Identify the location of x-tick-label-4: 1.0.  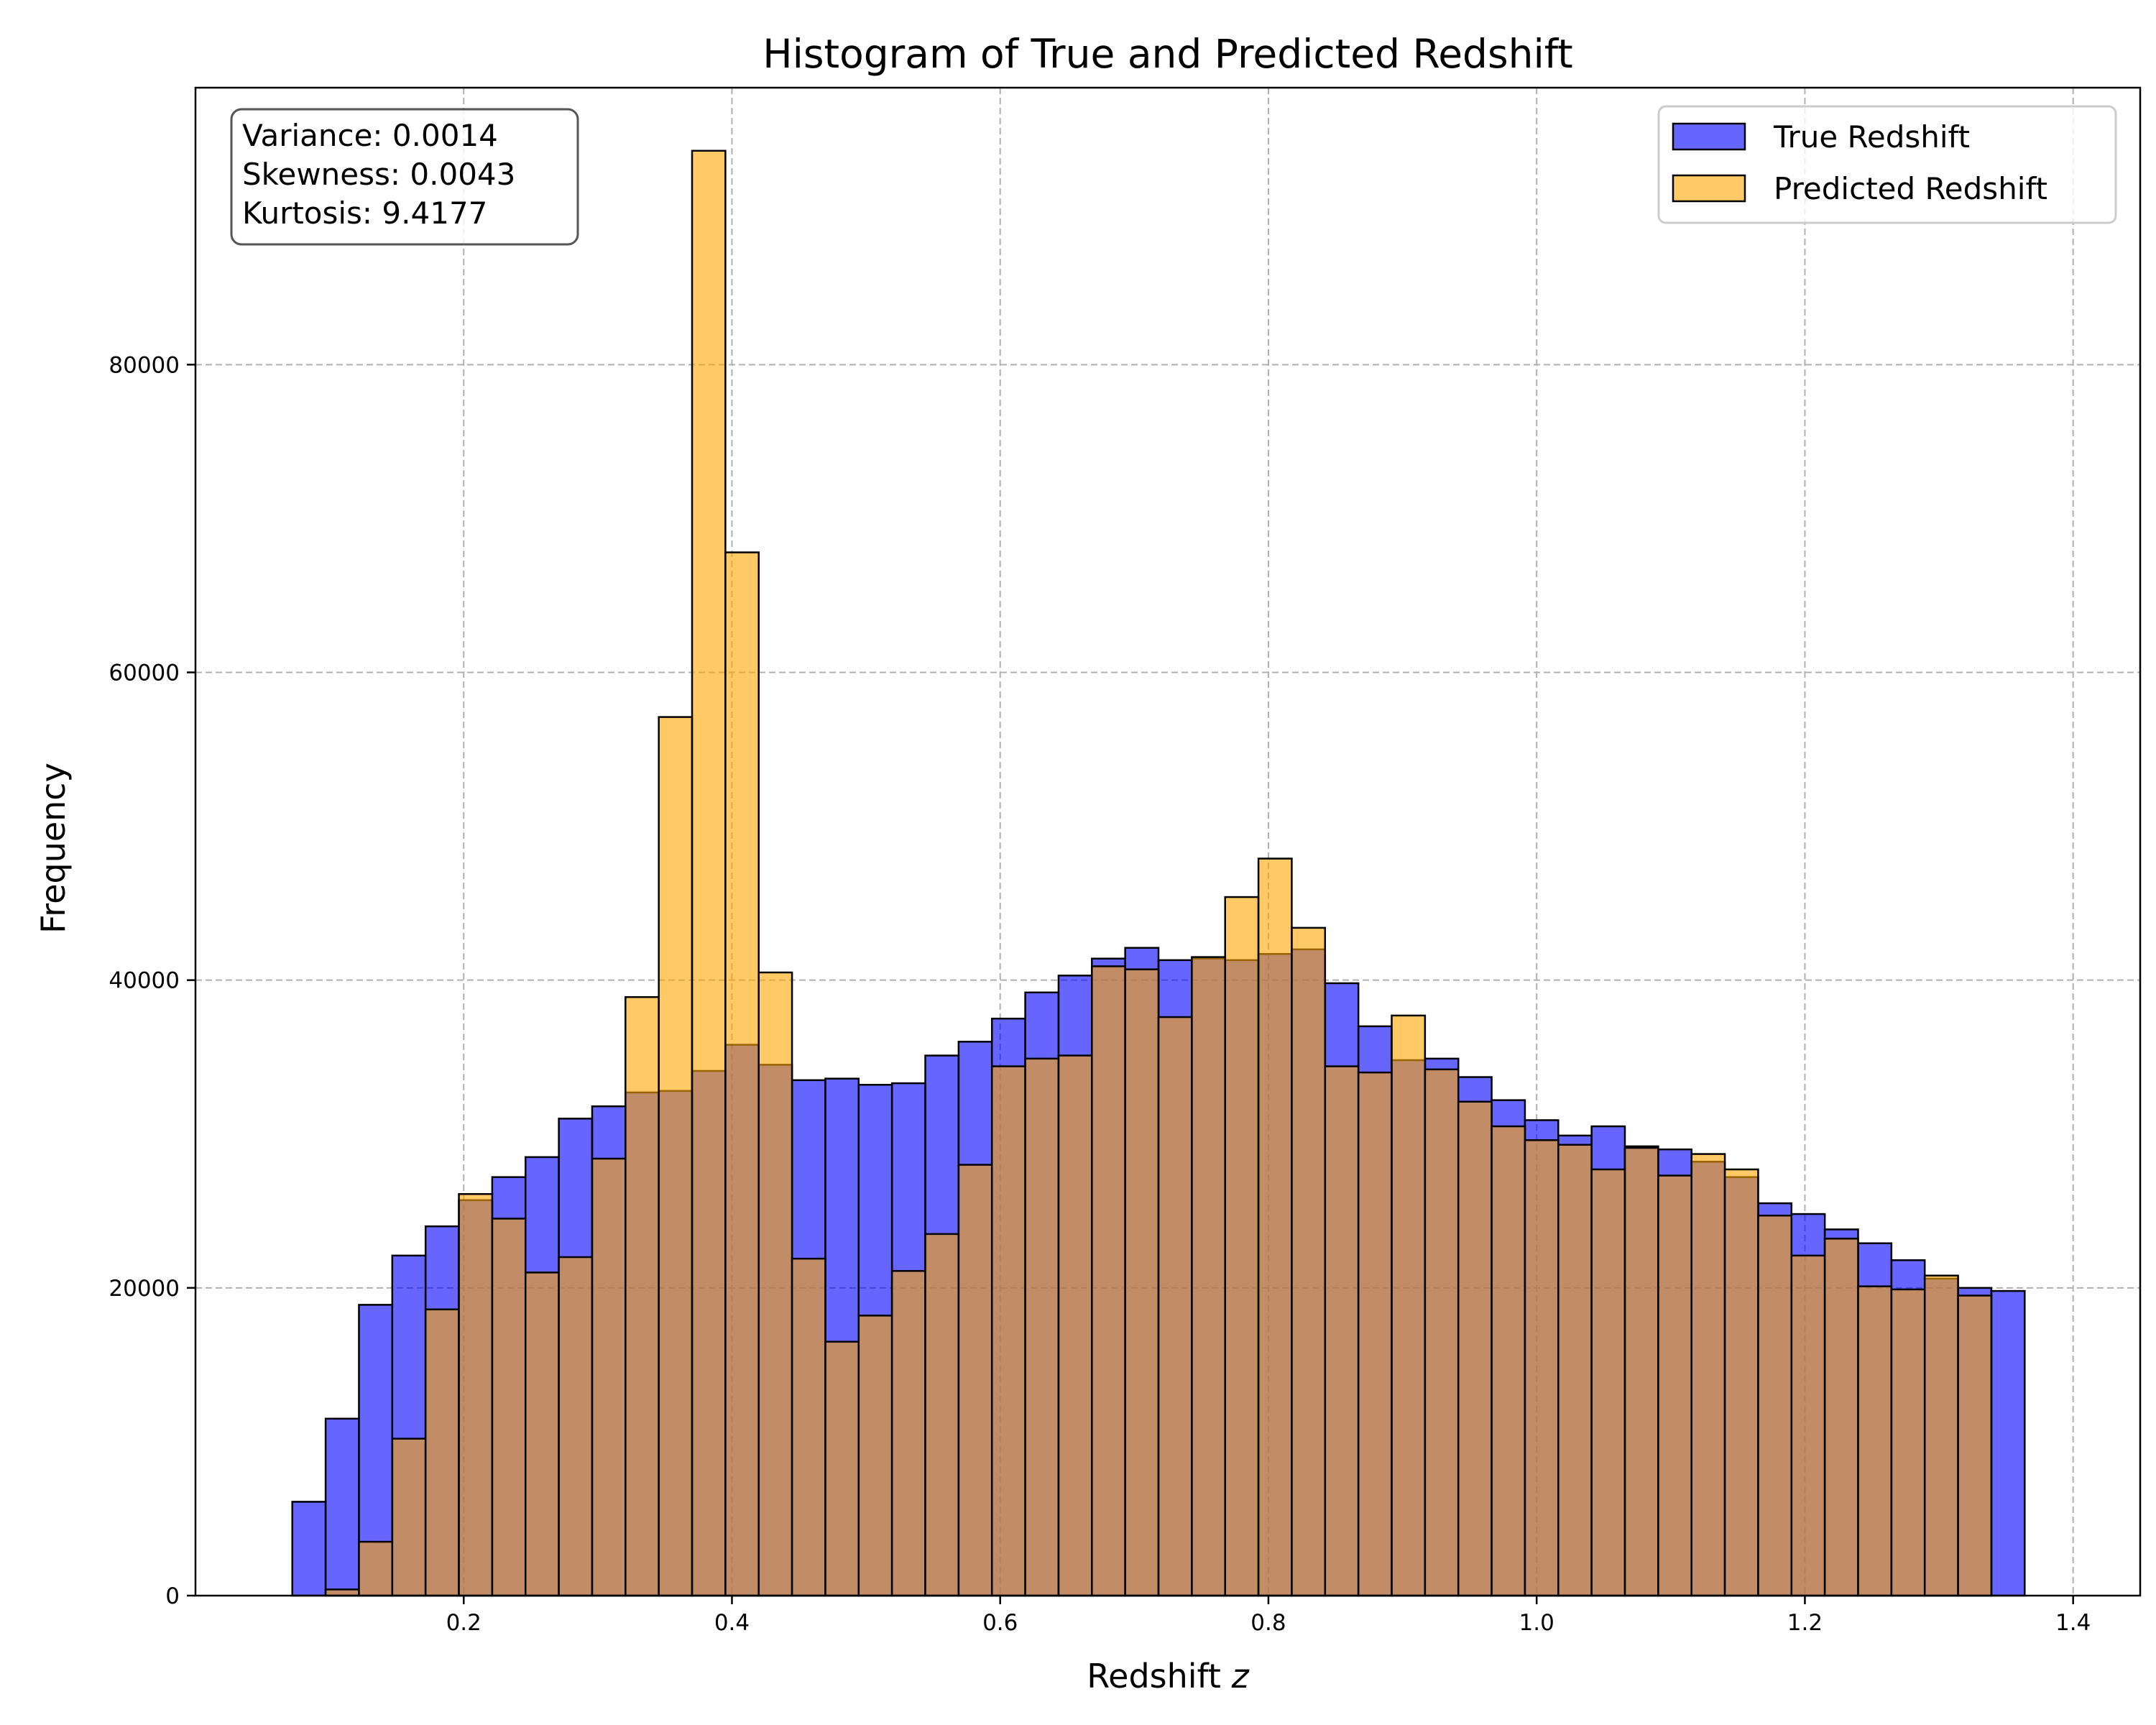
(1537, 1623).